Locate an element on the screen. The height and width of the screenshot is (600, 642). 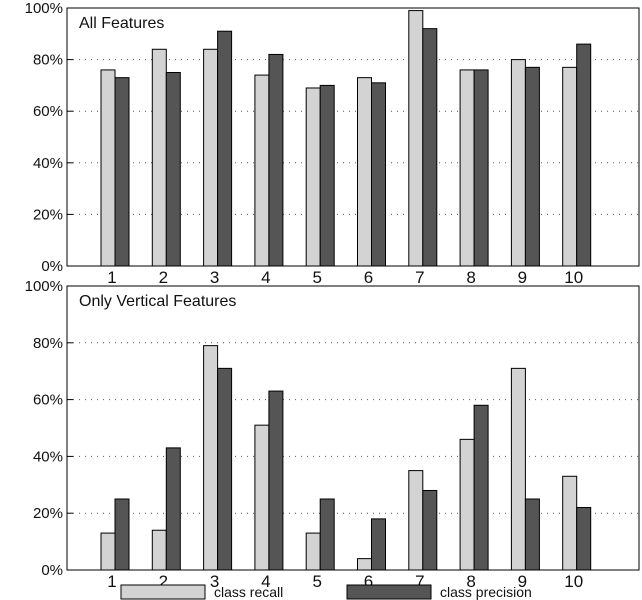
legend-label-recall: class recall is located at coordinates (248, 592).